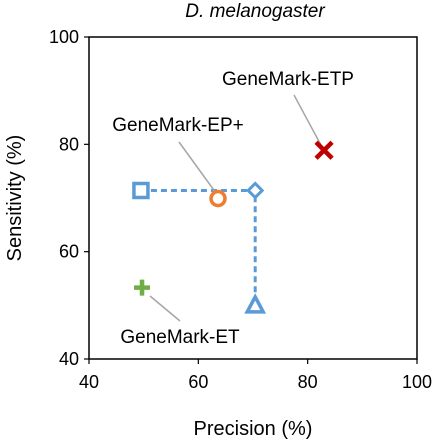 The image size is (436, 440). I want to click on marker-diamond, so click(255, 190).